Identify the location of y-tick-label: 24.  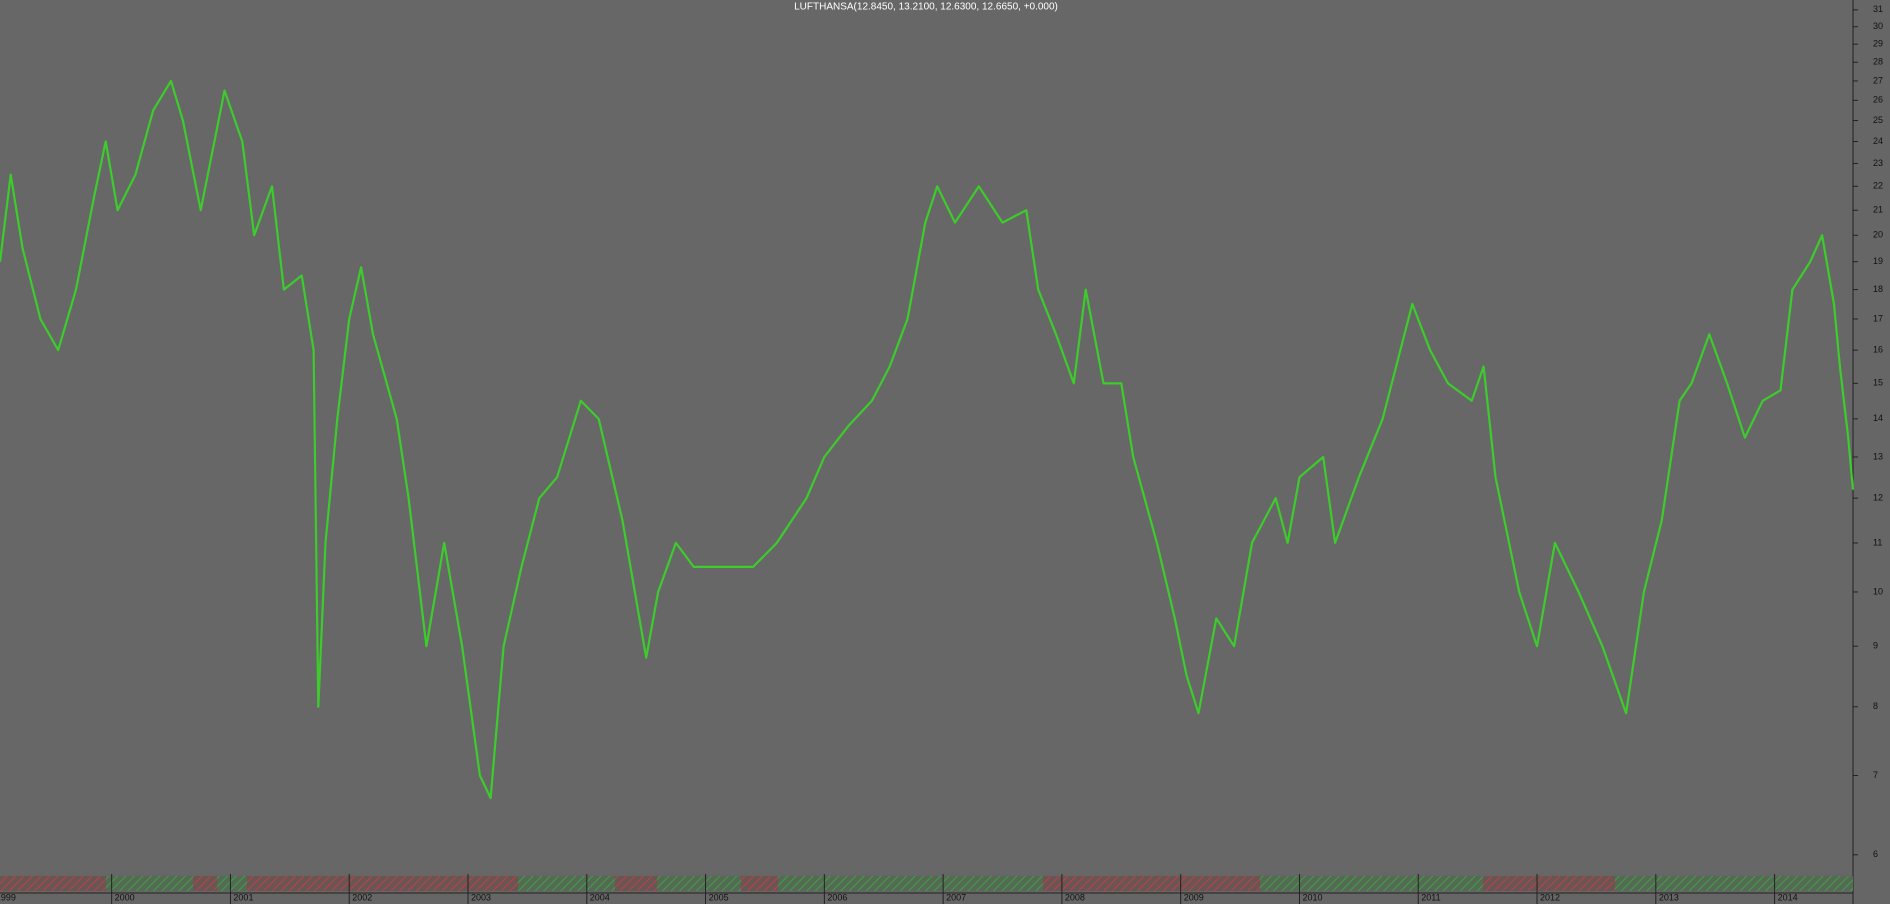
(1878, 141).